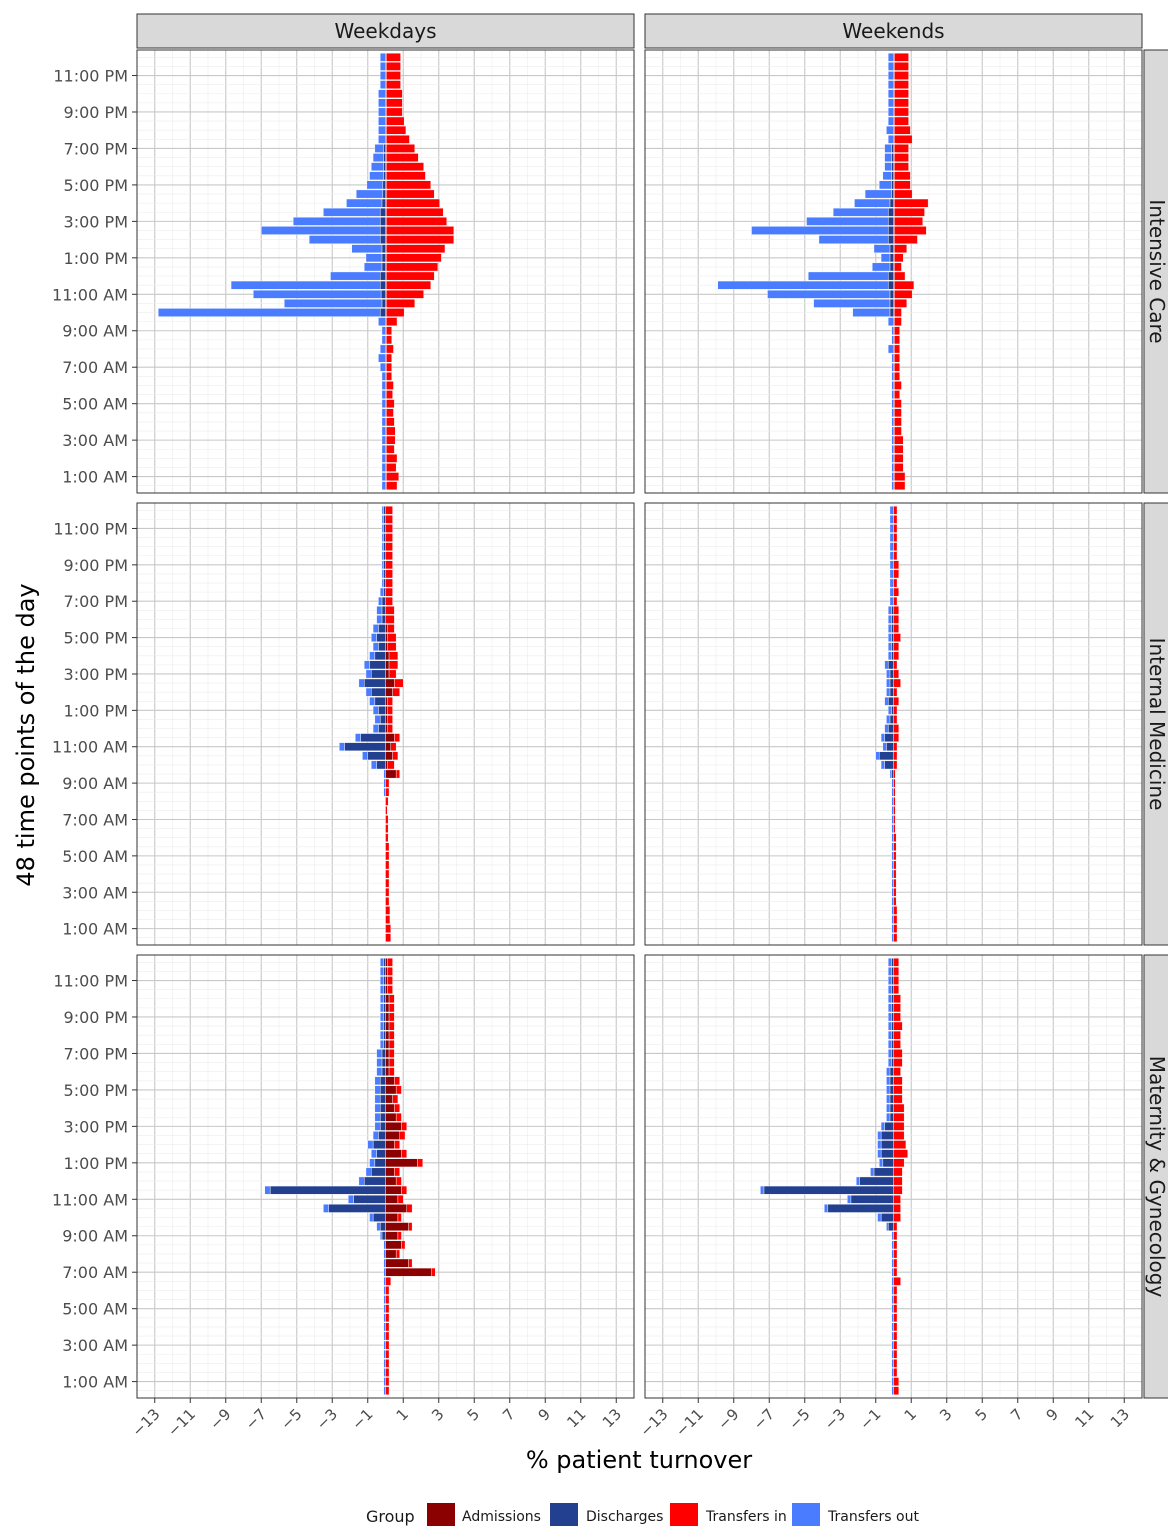  What do you see at coordinates (291, 1419) in the screenshot?
I see `x-tick-label: −5` at bounding box center [291, 1419].